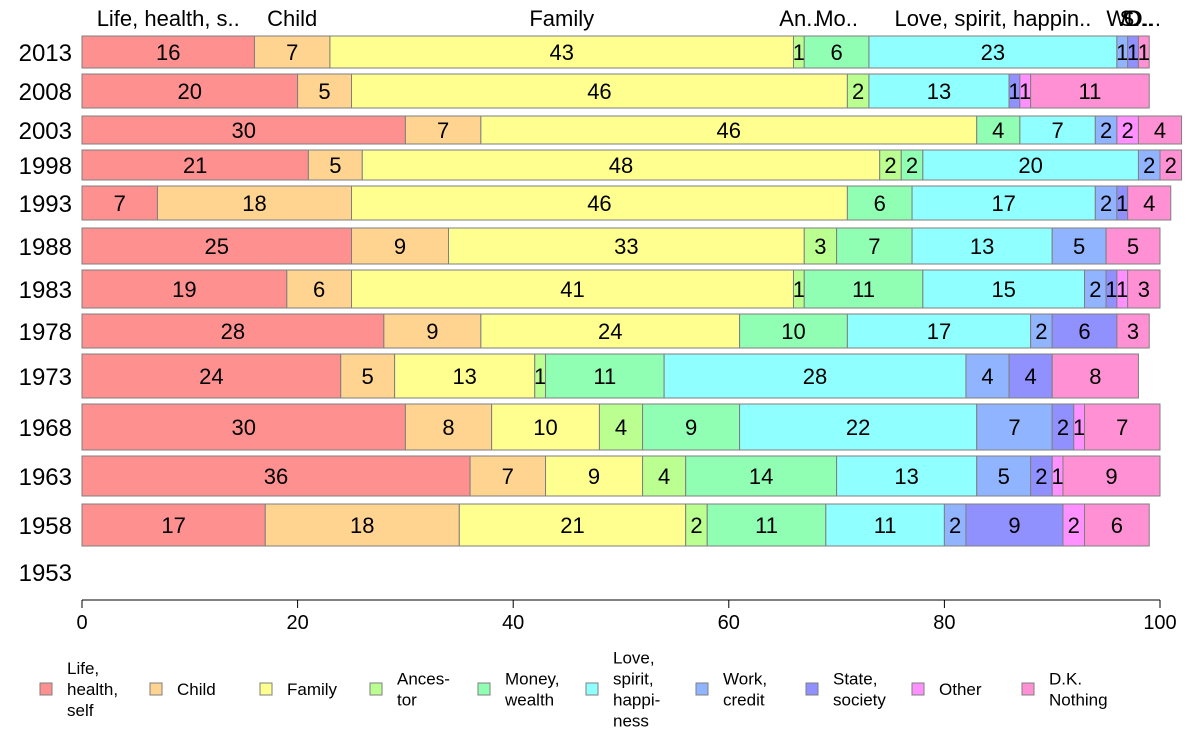 This screenshot has width=1188, height=736. What do you see at coordinates (1133, 18) in the screenshot?
I see `top-label-7: S..` at bounding box center [1133, 18].